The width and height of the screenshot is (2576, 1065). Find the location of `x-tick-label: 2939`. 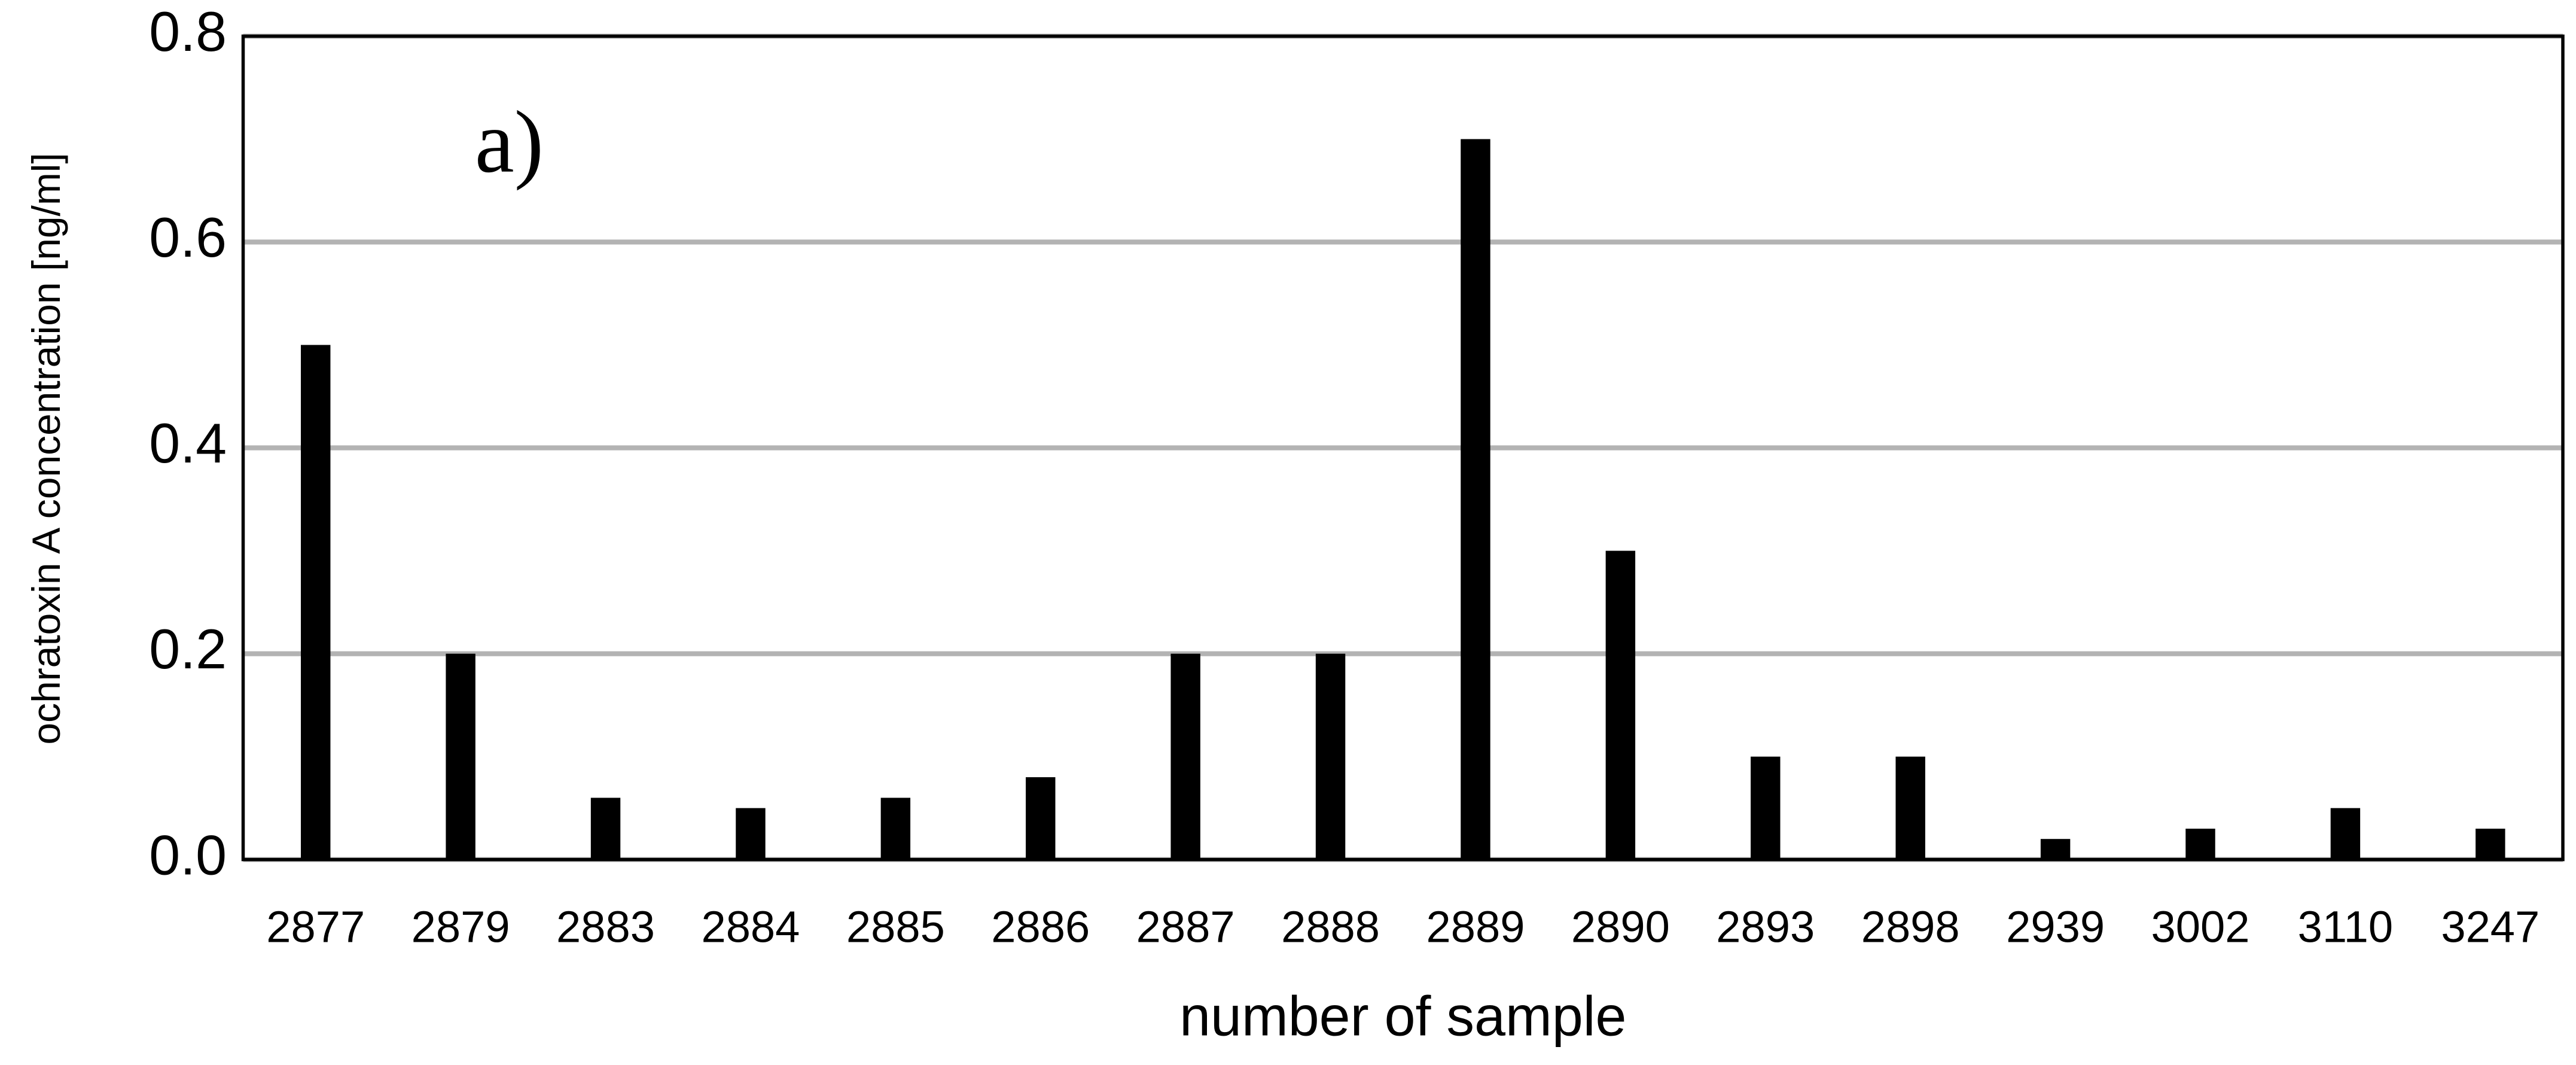

x-tick-label: 2939 is located at coordinates (2055, 926).